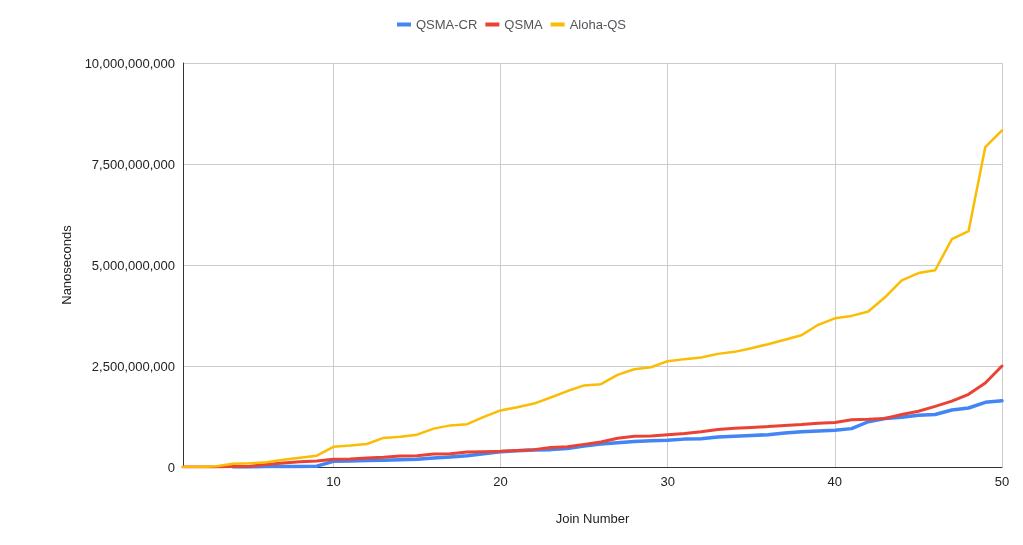 The height and width of the screenshot is (545, 1023). Describe the element at coordinates (66, 264) in the screenshot. I see `y-axis-title: Nanoseconds` at that location.